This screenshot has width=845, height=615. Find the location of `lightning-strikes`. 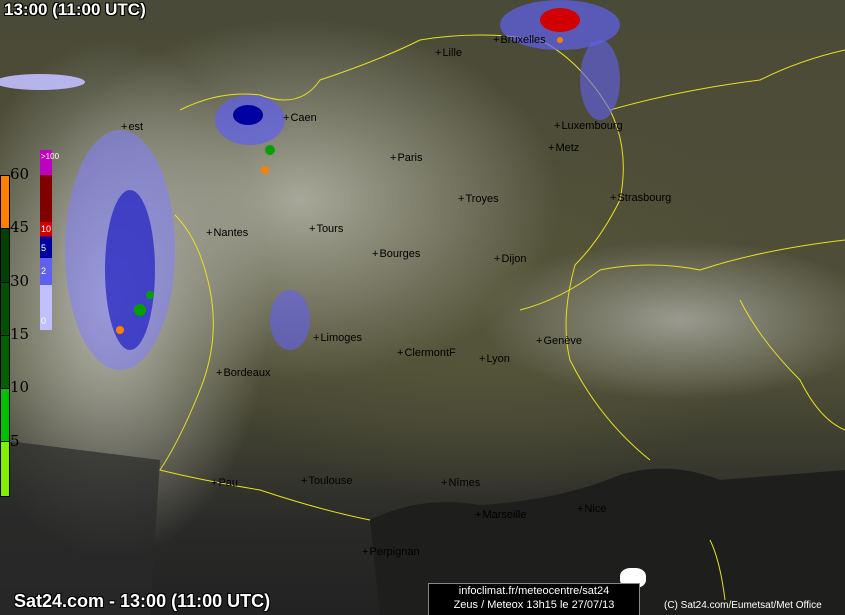

lightning-strikes is located at coordinates (204, 230).